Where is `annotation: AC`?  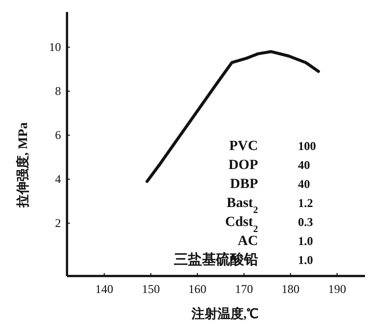 annotation: AC is located at coordinates (248, 241).